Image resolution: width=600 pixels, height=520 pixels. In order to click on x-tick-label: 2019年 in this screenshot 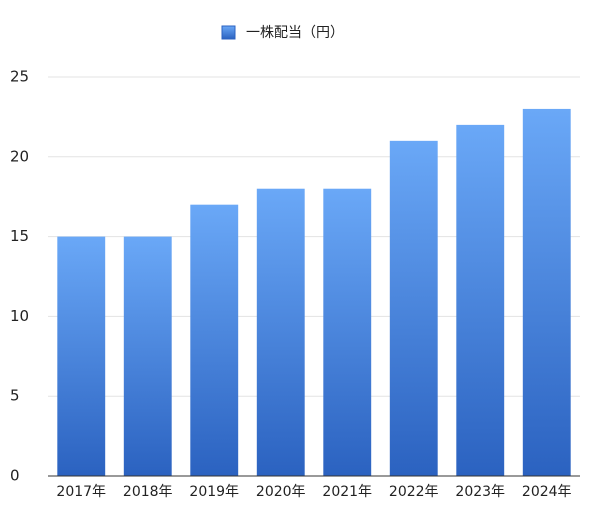, I will do `click(214, 492)`.